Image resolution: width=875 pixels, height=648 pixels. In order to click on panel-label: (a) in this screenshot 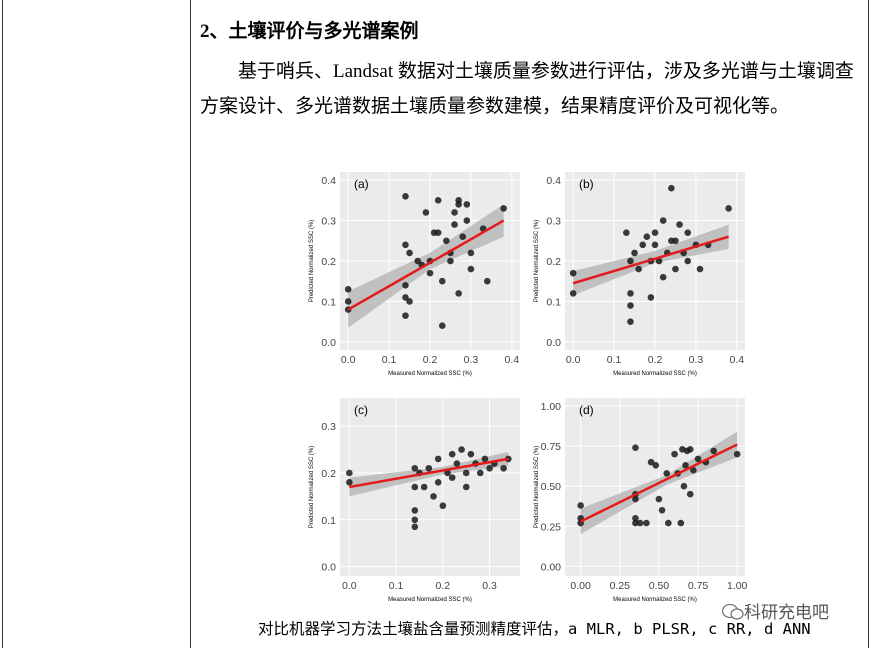, I will do `click(361, 184)`.